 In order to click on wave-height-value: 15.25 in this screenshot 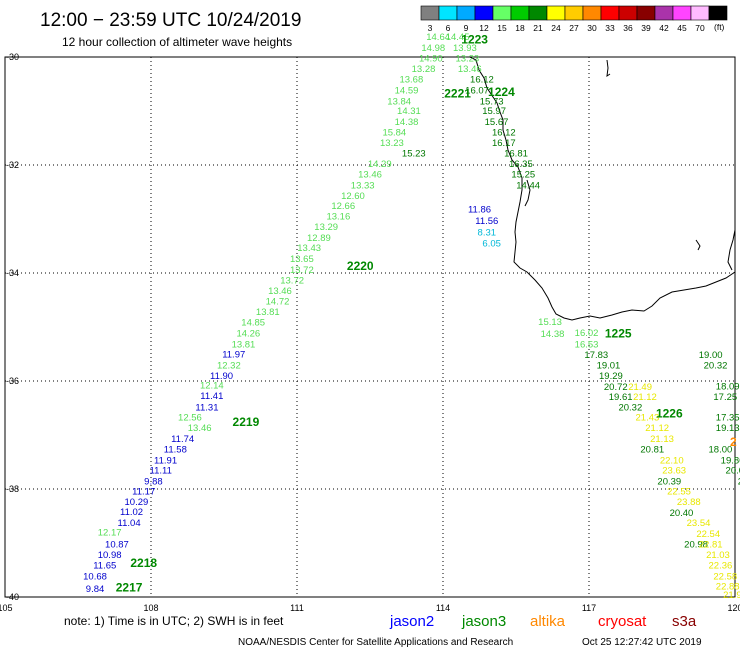, I will do `click(523, 175)`.